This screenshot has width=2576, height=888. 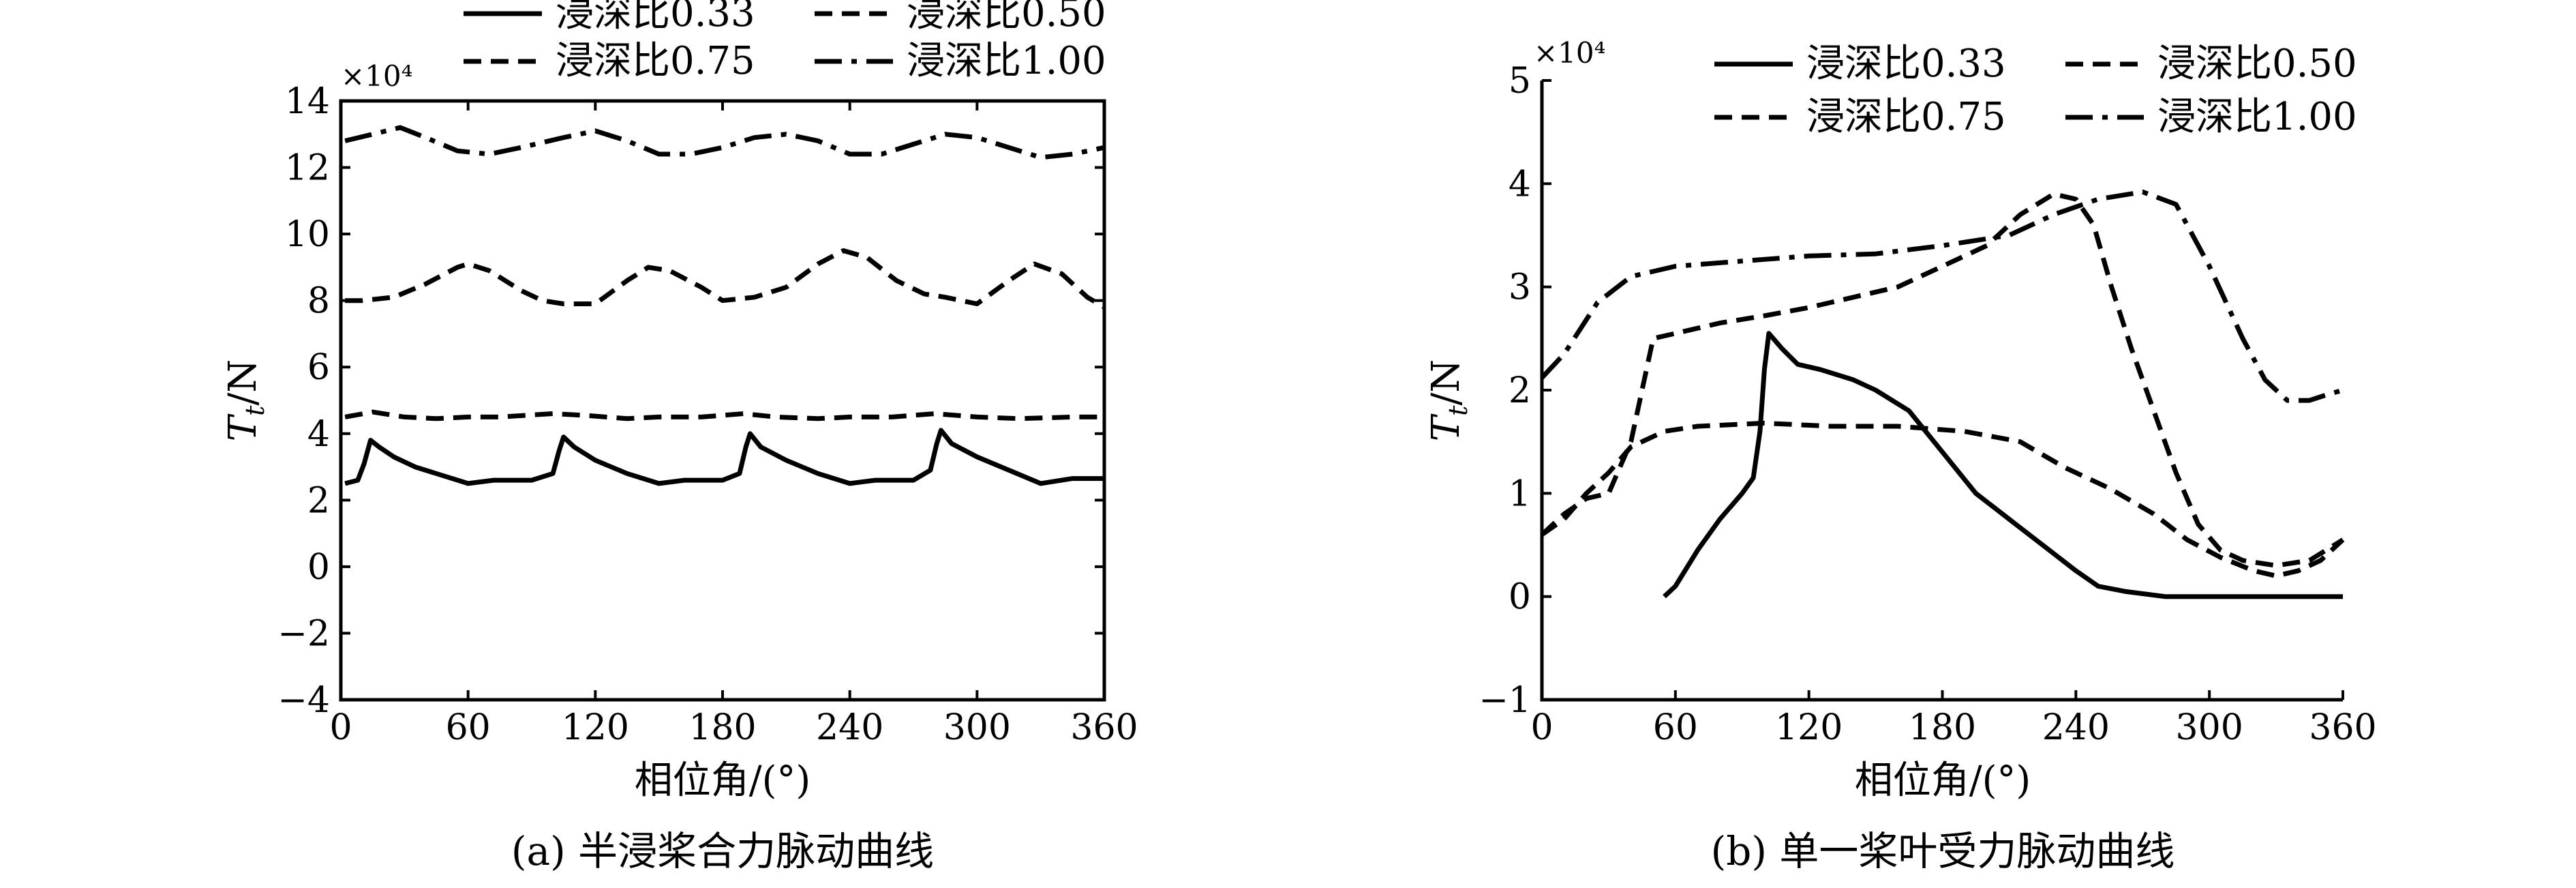 What do you see at coordinates (243, 383) in the screenshot?
I see `panel-a-ylabel-unit: /N` at bounding box center [243, 383].